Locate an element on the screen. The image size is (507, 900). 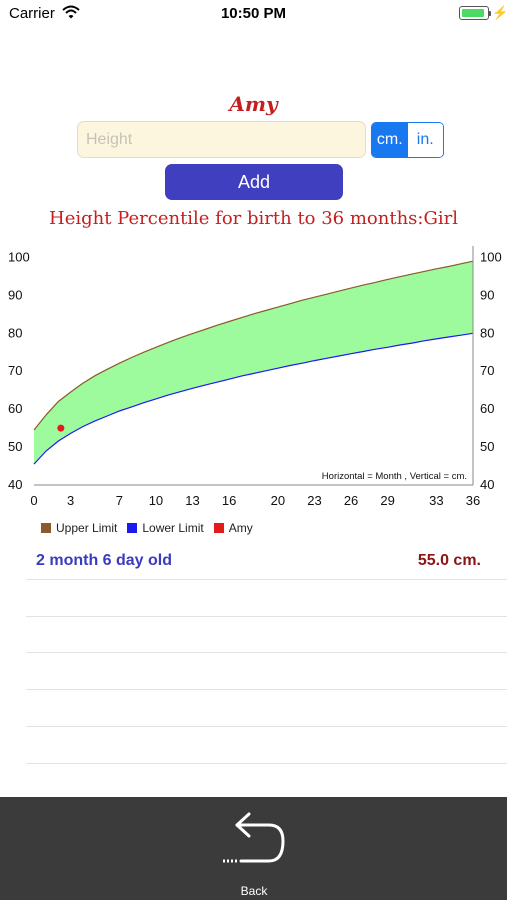
back-button: Back is located at coordinates (254, 848).